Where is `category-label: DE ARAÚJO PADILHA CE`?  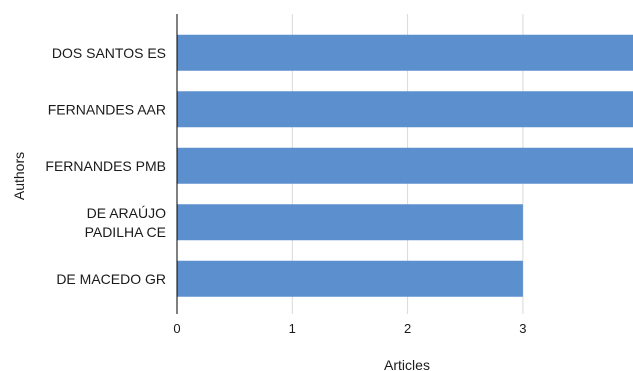 category-label: DE ARAÚJO PADILHA CE is located at coordinates (126, 222).